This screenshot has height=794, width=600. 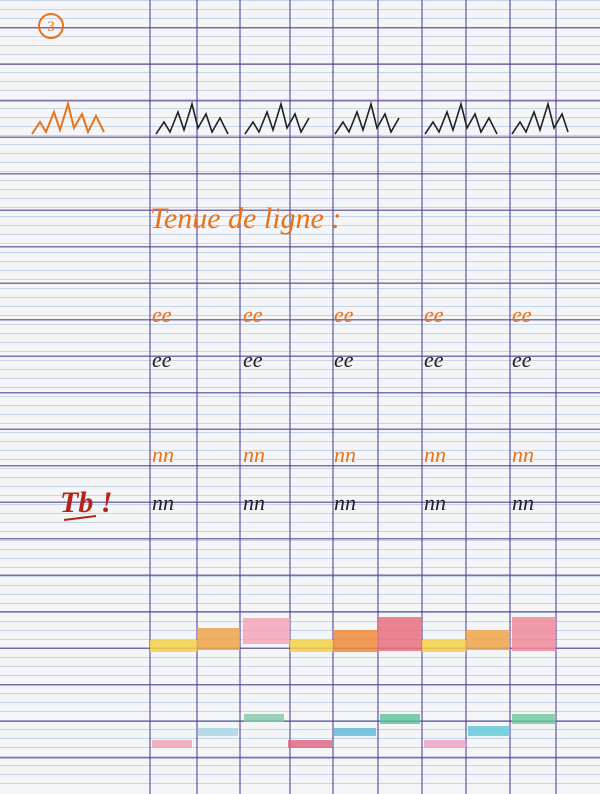 I want to click on page-number: 3, so click(x=51, y=27).